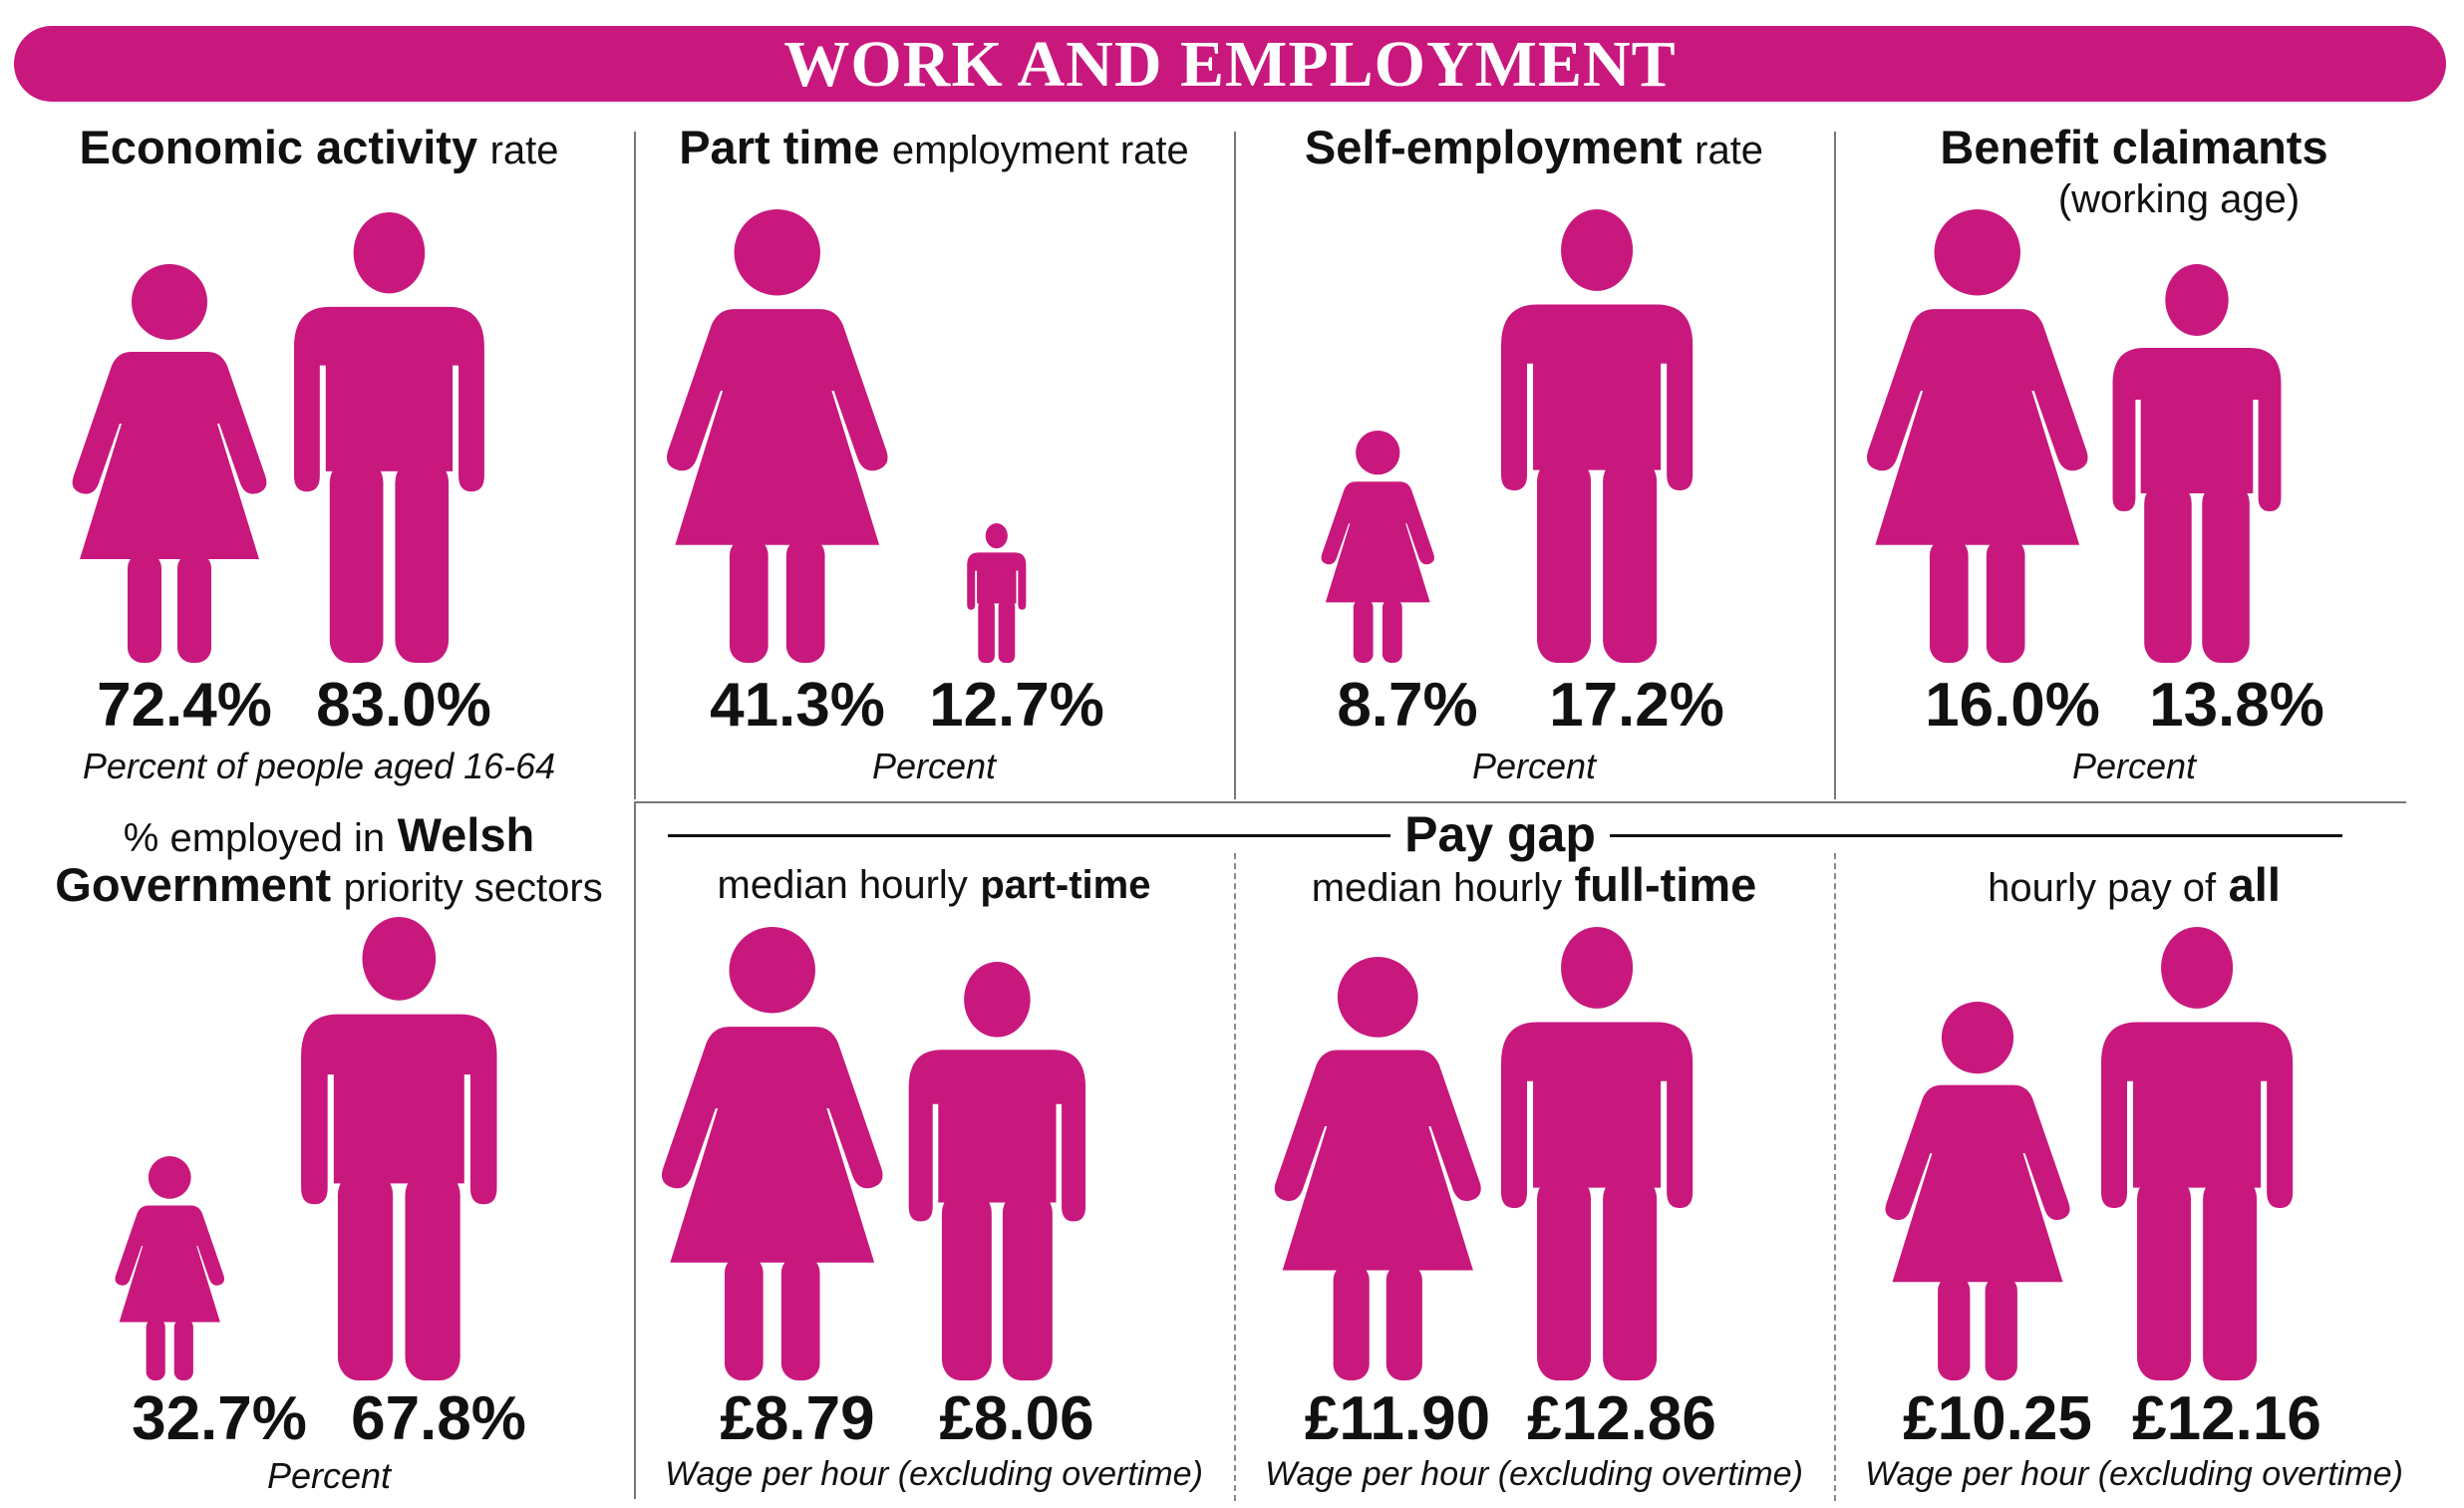 This screenshot has height=1508, width=2464. What do you see at coordinates (2226, 1419) in the screenshot?
I see `men-value: £12.16` at bounding box center [2226, 1419].